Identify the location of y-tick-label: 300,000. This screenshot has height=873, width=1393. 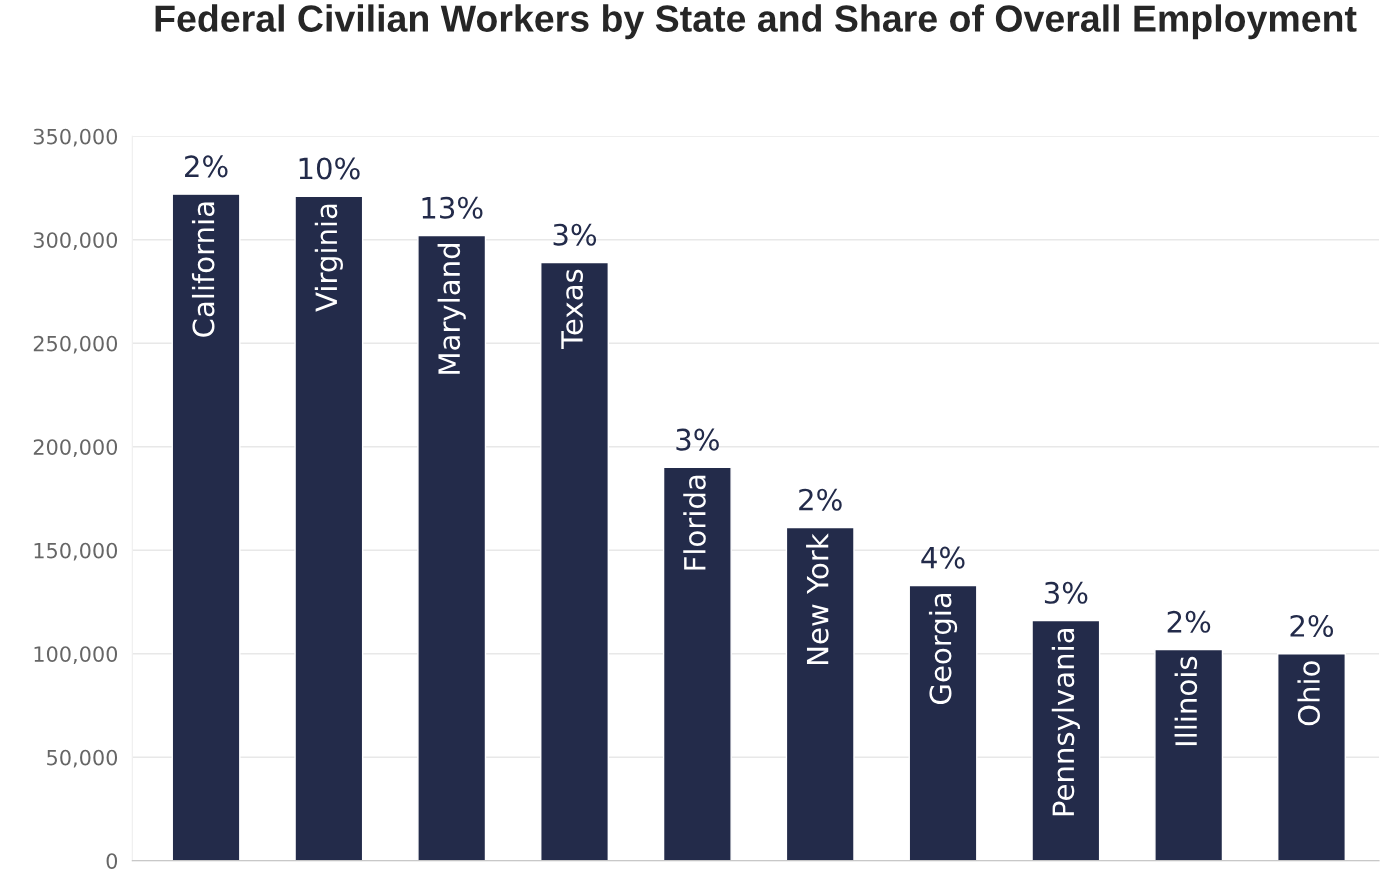
(75, 241).